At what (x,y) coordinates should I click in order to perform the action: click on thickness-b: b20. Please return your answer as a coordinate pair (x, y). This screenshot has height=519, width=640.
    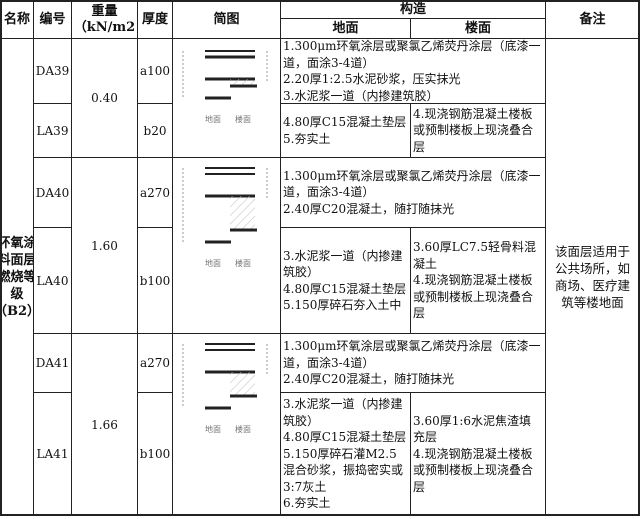
    Looking at the image, I should click on (155, 130).